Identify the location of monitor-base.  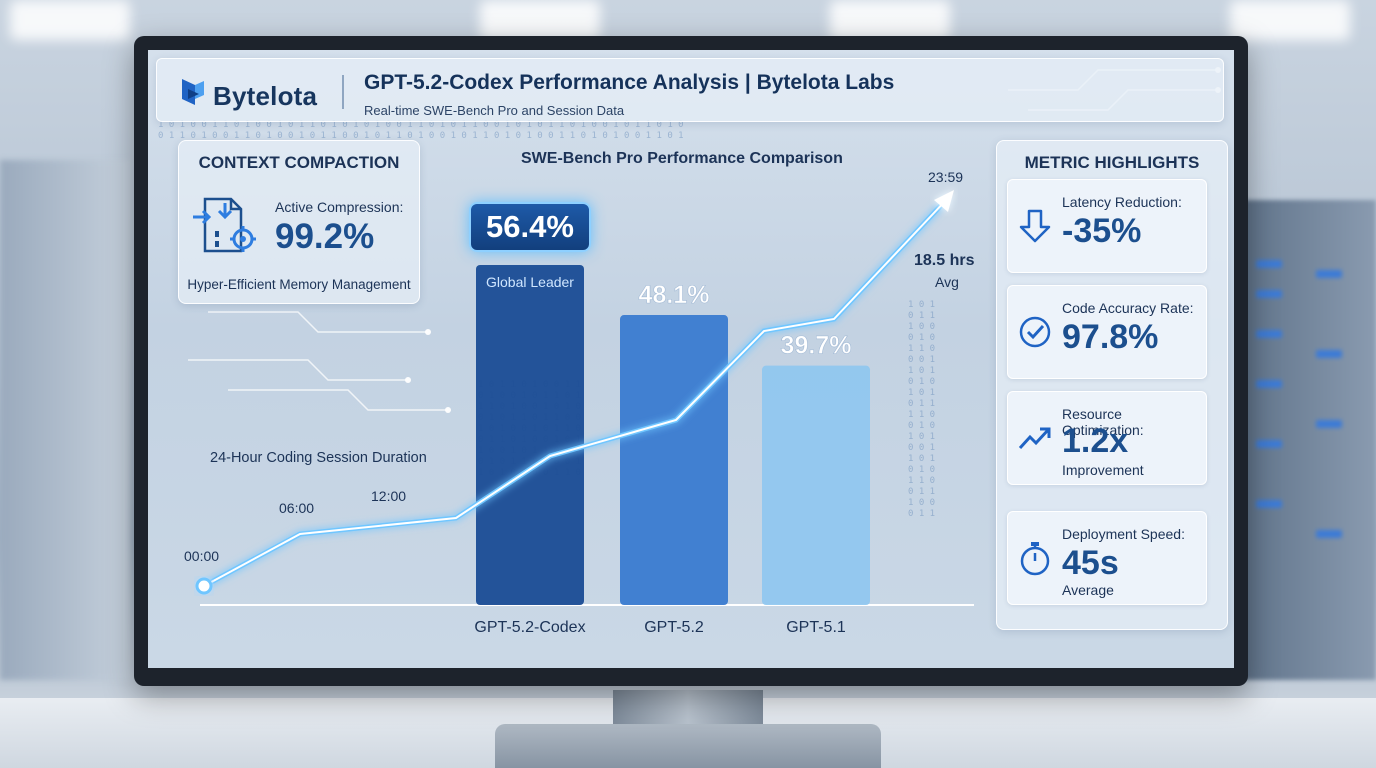
(688, 746).